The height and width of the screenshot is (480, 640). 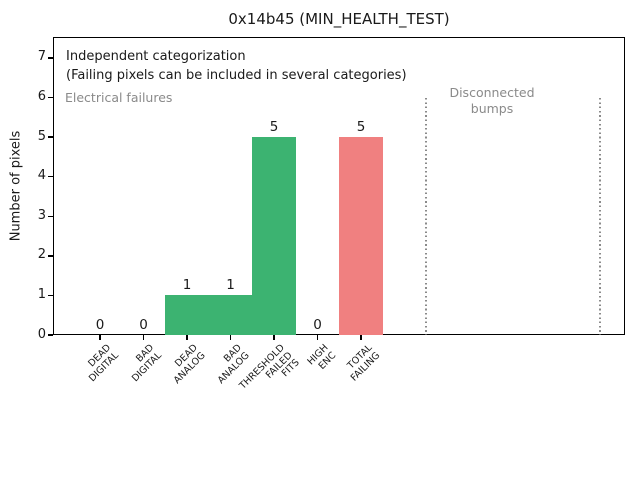 I want to click on x-tick-label: THRESHOLD FAILED FITS, so click(x=269, y=367).